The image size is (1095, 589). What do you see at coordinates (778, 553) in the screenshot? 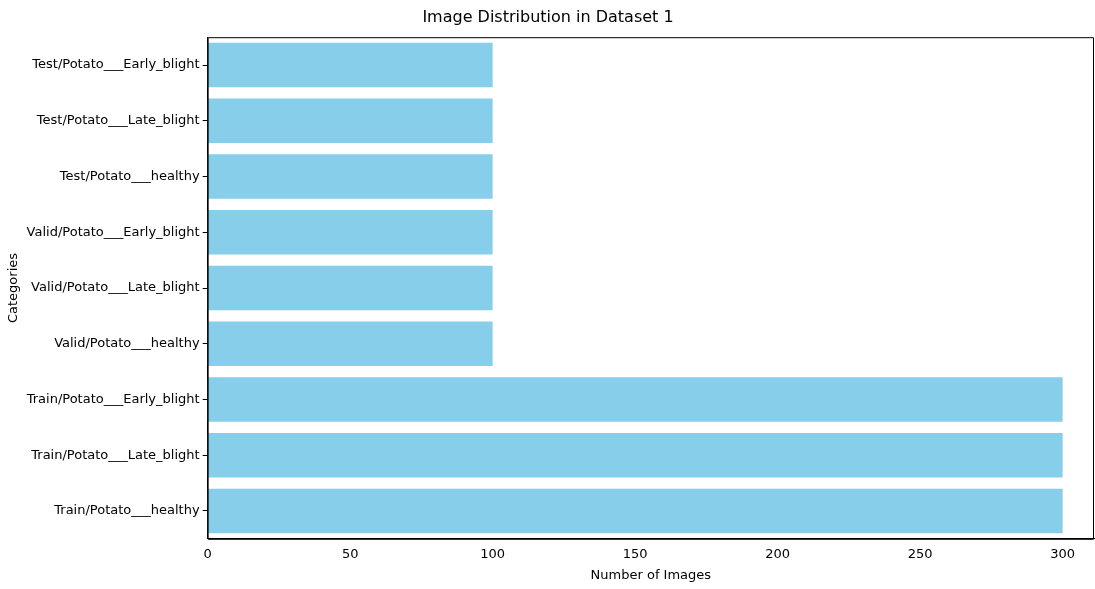
I see `x-tick-label: 200` at bounding box center [778, 553].